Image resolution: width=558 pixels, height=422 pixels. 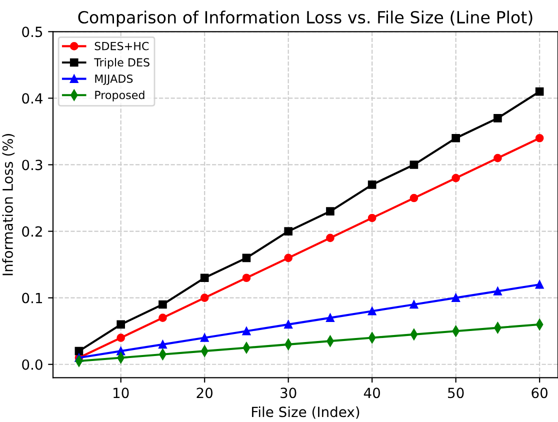 I want to click on x-tick-label: 30, so click(x=288, y=393).